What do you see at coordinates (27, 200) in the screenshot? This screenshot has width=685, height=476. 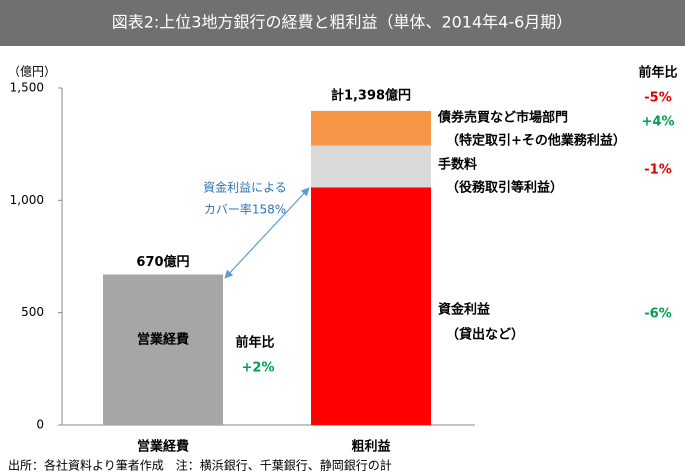 I see `y-tick-label: 1,000` at bounding box center [27, 200].